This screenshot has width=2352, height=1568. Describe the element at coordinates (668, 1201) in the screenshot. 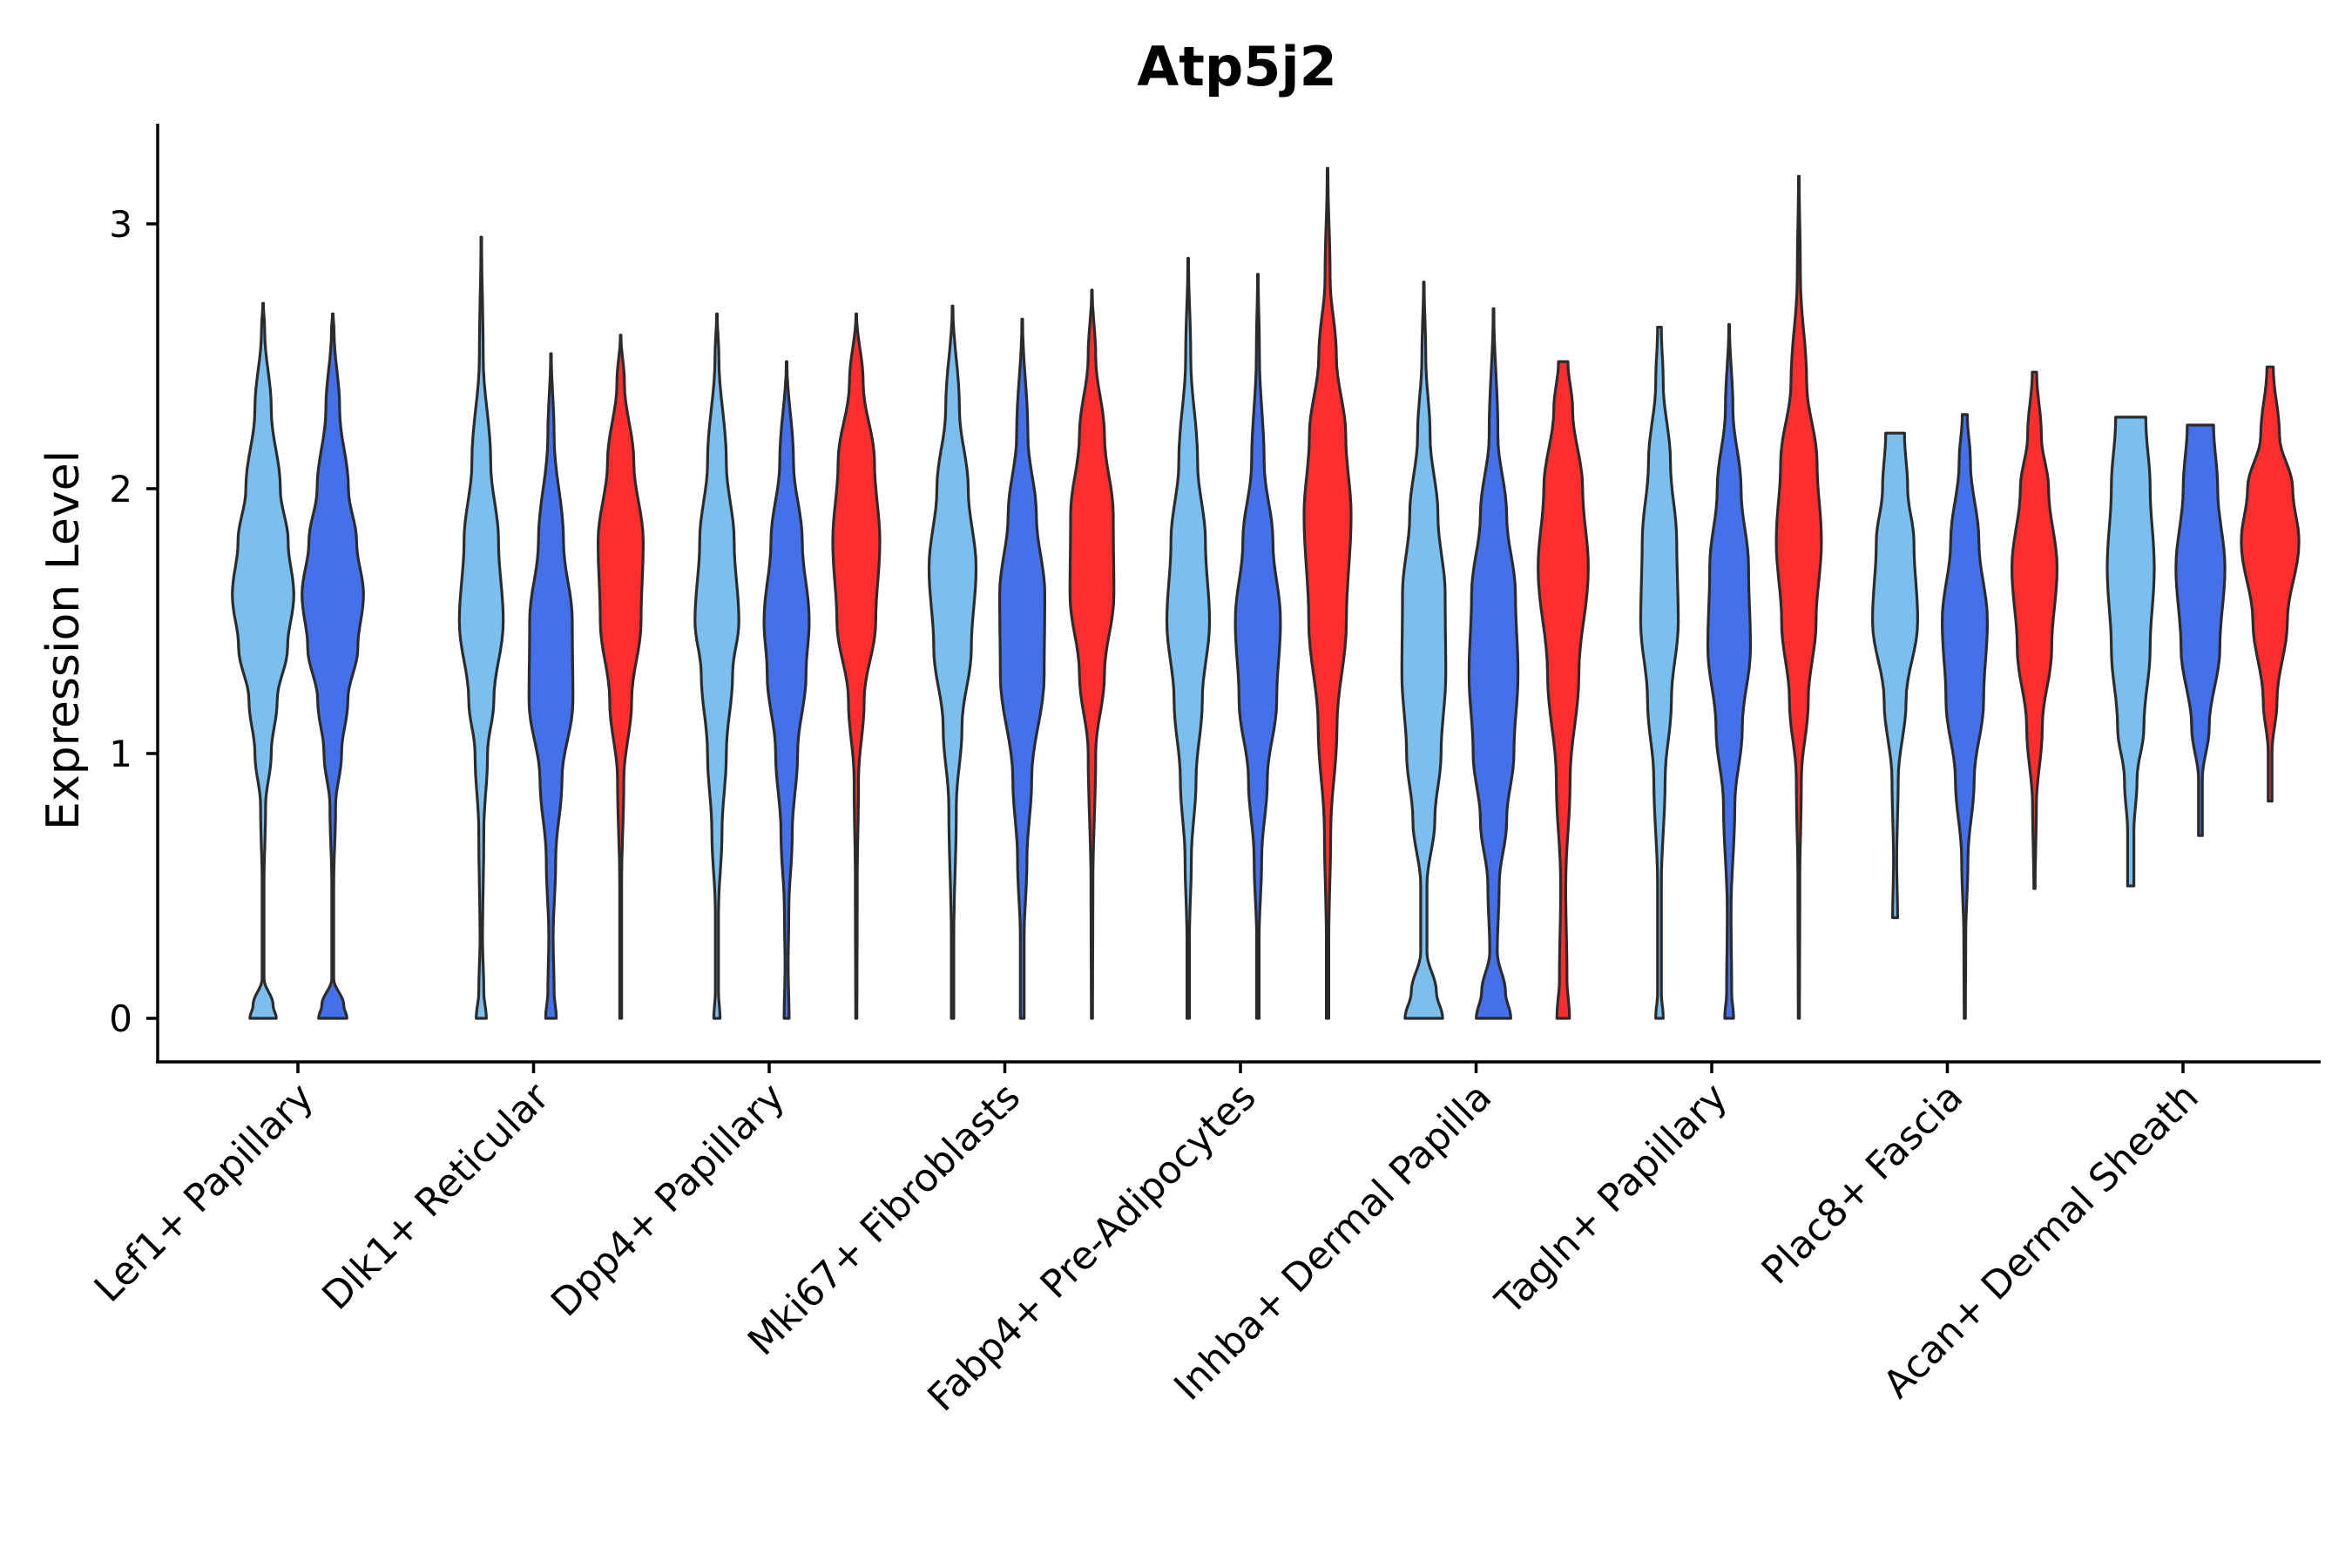

I see `x-tick-label: Dpp4+ Papillary` at that location.